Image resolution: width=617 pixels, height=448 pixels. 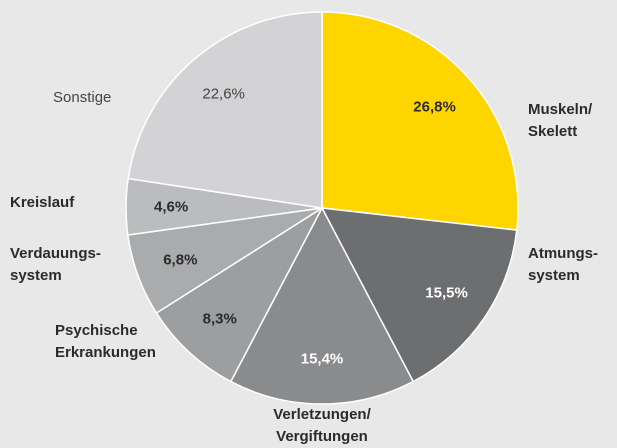 I want to click on value-label: 22,6%, so click(x=223, y=94).